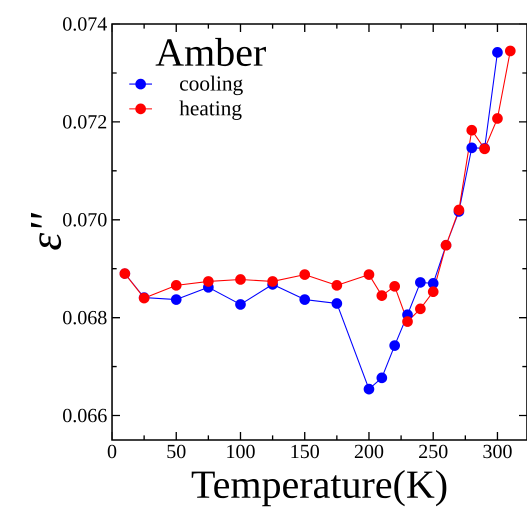 The height and width of the screenshot is (522, 527). Describe the element at coordinates (319, 488) in the screenshot. I see `x-axis-title: Temperature(K)` at that location.